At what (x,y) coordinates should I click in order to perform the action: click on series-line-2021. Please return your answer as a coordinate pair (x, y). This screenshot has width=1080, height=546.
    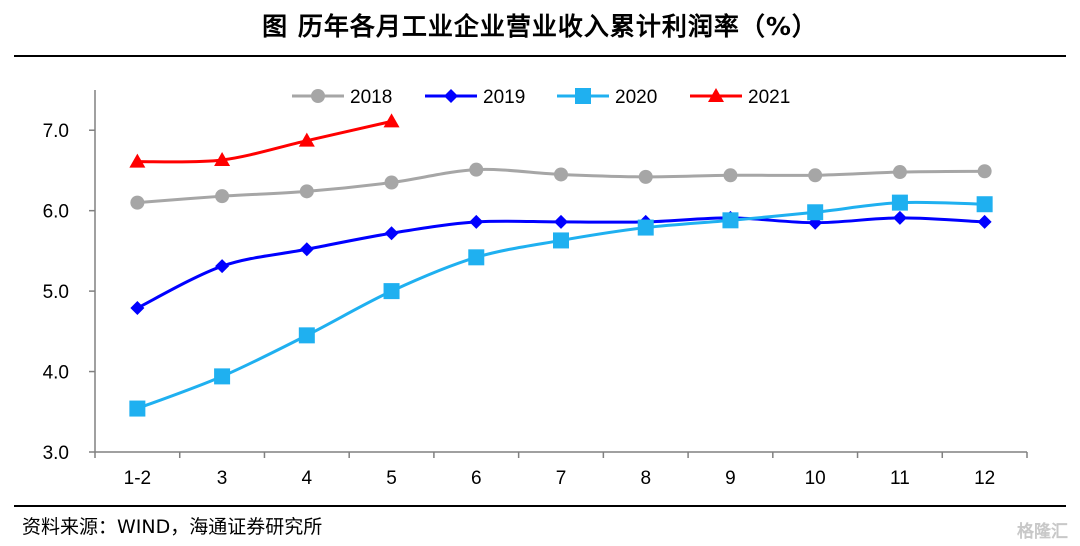
    Looking at the image, I should click on (264, 141).